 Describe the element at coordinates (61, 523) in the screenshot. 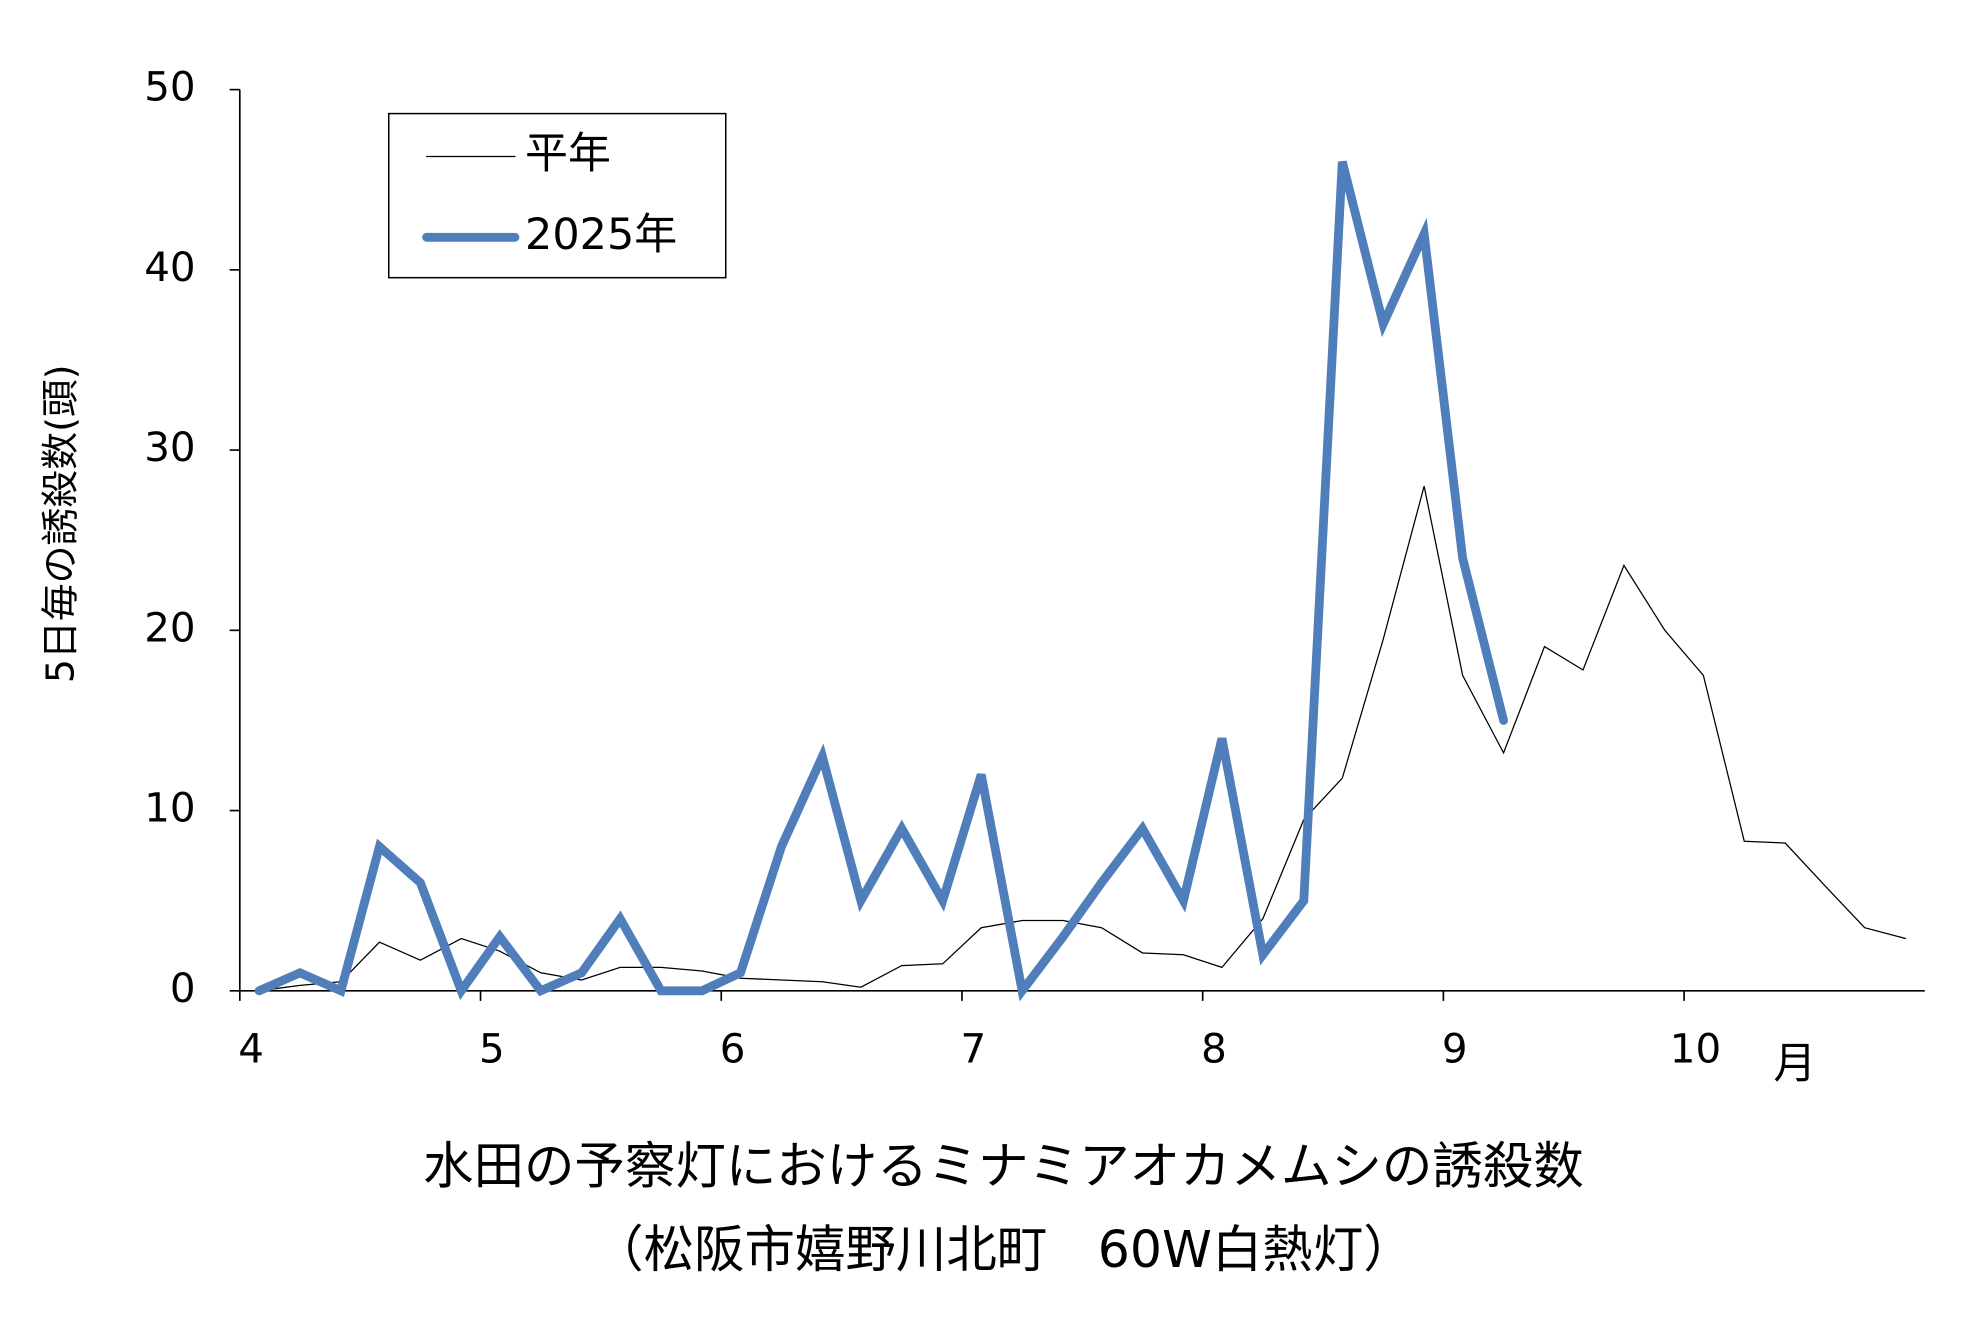

I see `y-axis-label: 5日毎の誘殺数(頭)` at that location.